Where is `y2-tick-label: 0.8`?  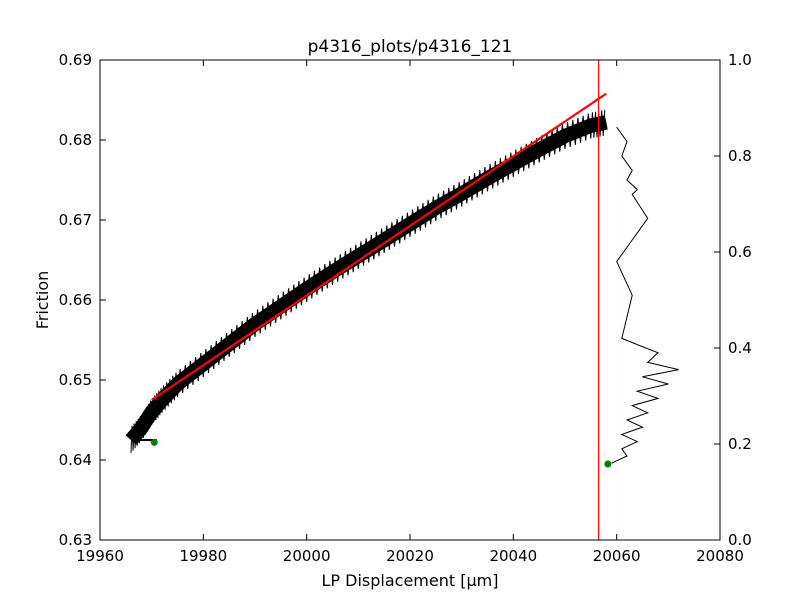 y2-tick-label: 0.8 is located at coordinates (740, 156).